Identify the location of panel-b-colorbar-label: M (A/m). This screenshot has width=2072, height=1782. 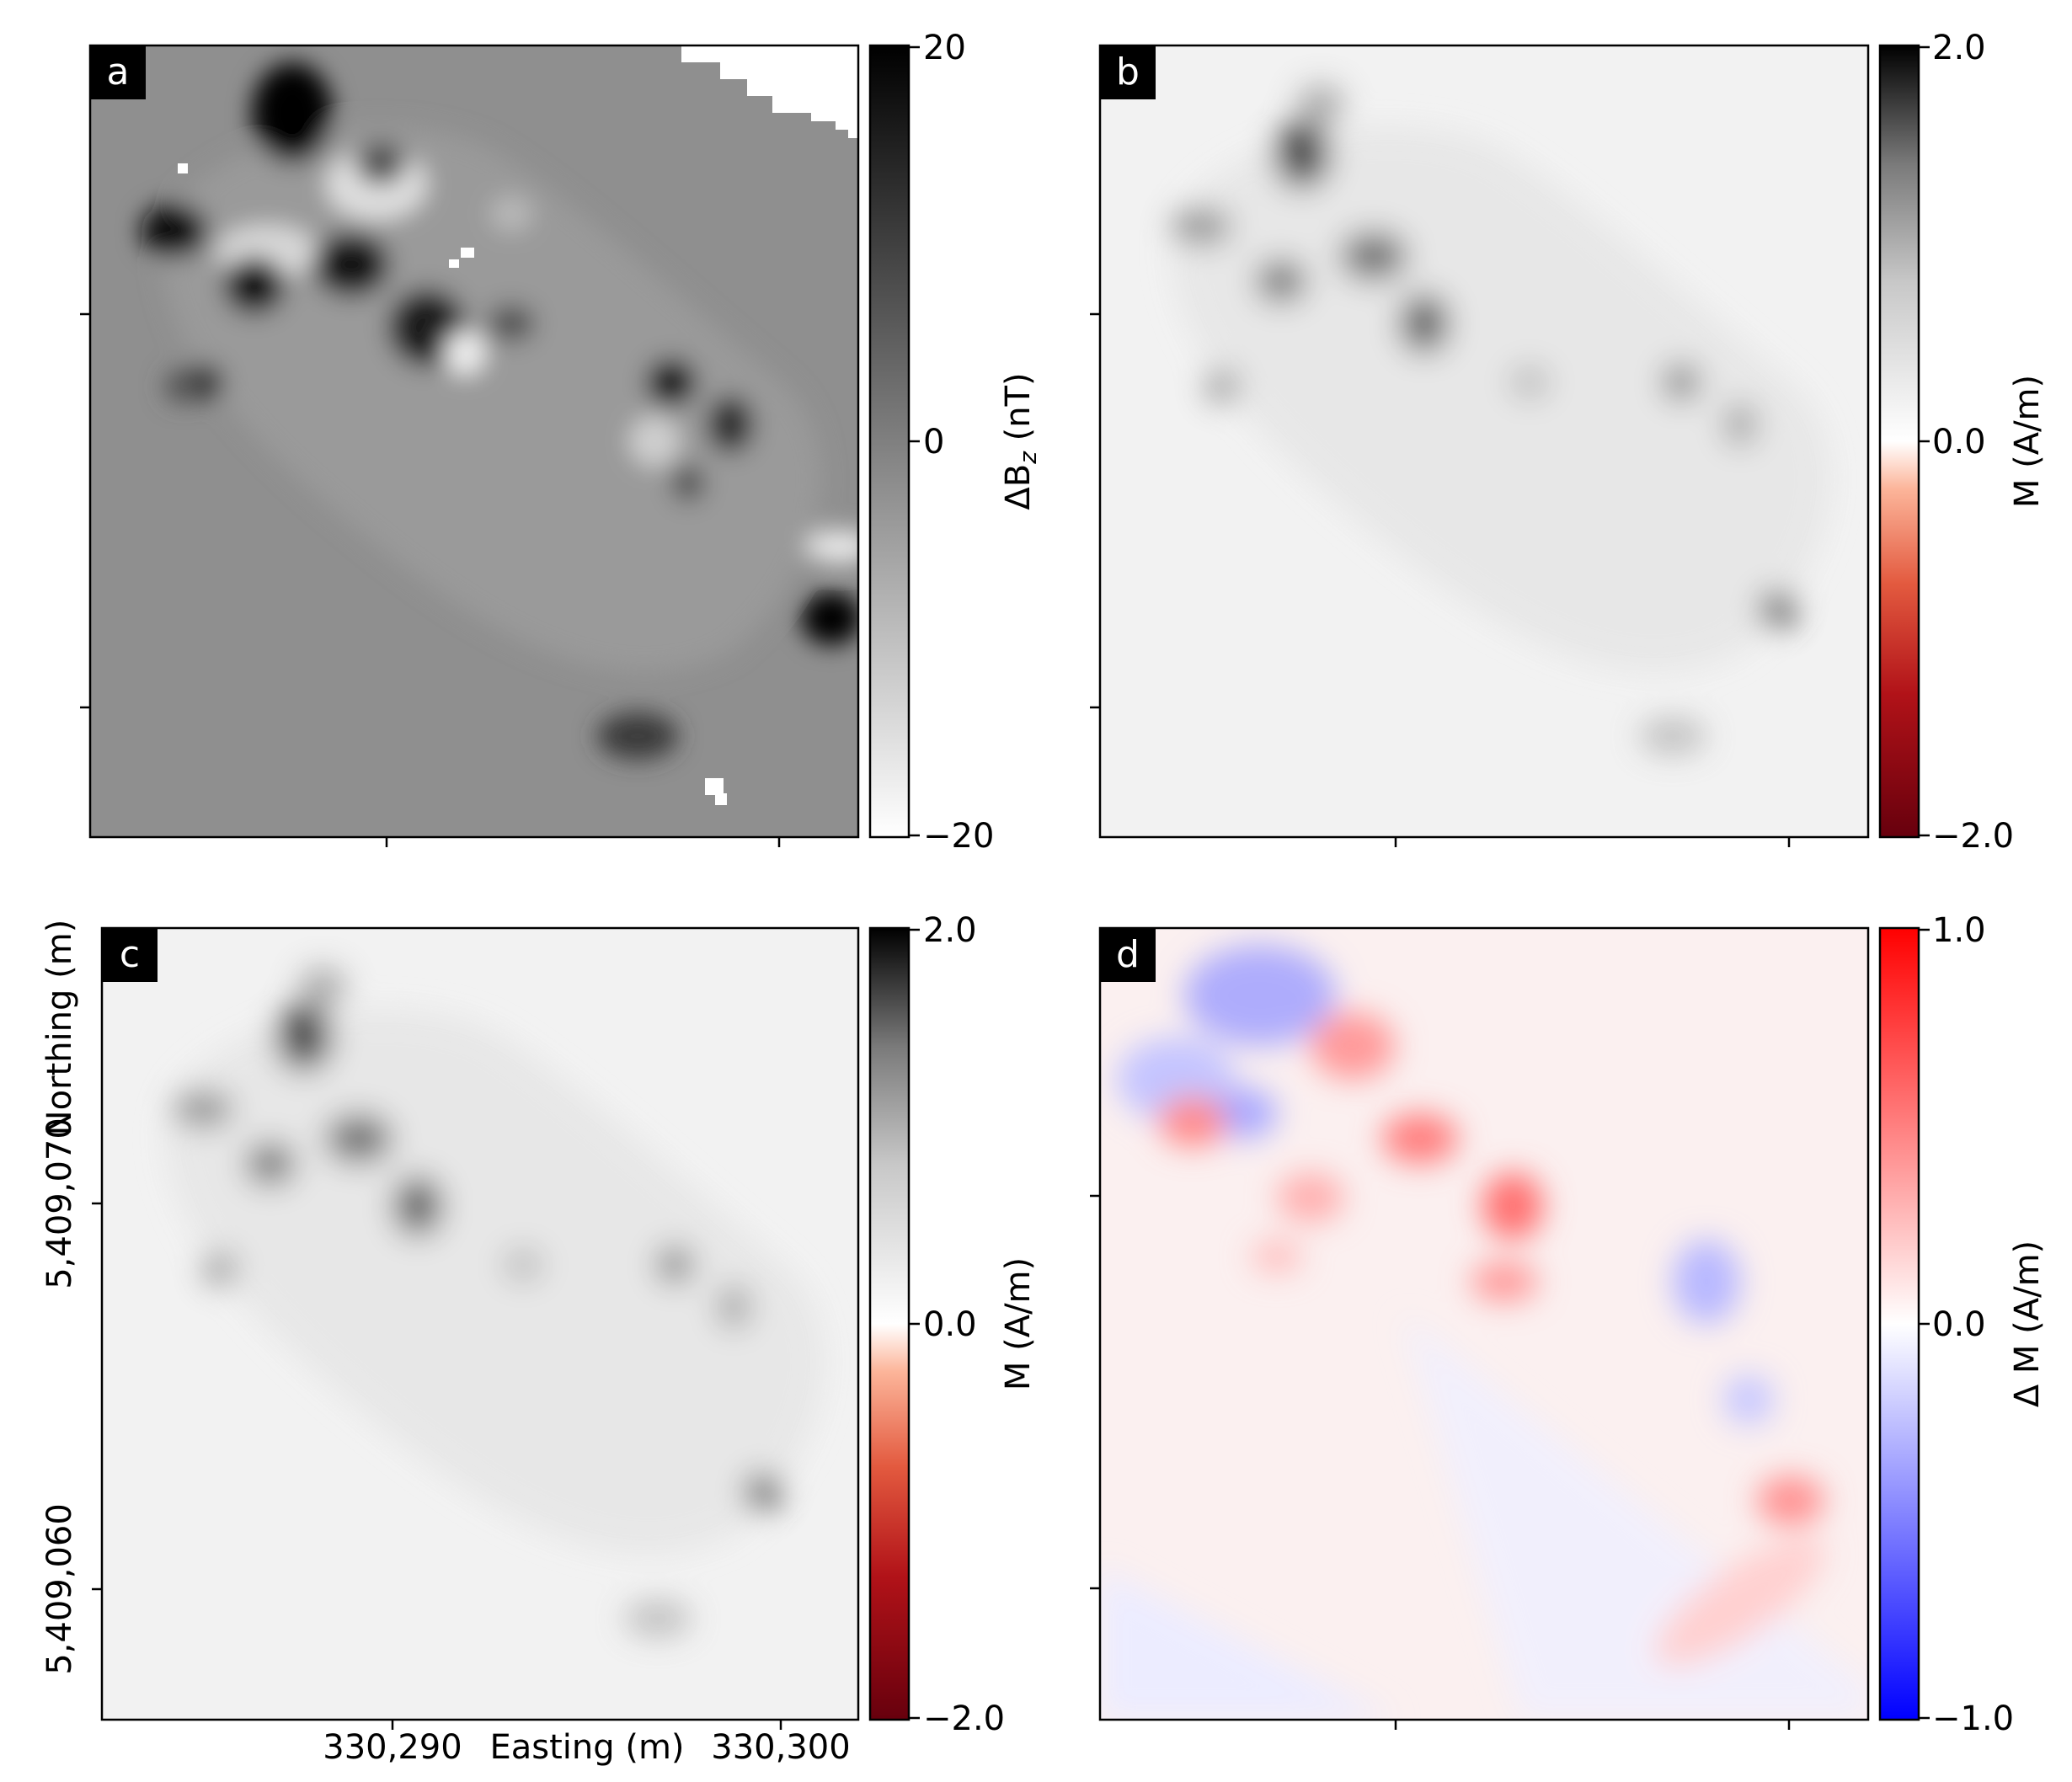
(2027, 441).